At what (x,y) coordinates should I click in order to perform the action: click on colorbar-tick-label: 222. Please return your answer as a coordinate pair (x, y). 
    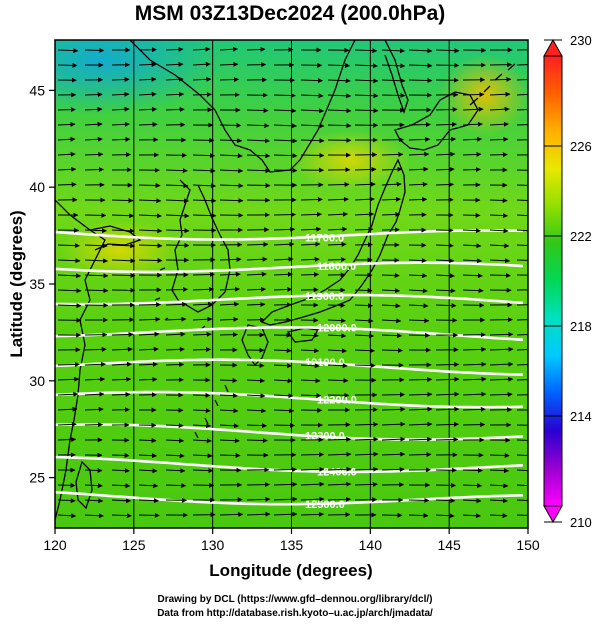
    Looking at the image, I should click on (581, 236).